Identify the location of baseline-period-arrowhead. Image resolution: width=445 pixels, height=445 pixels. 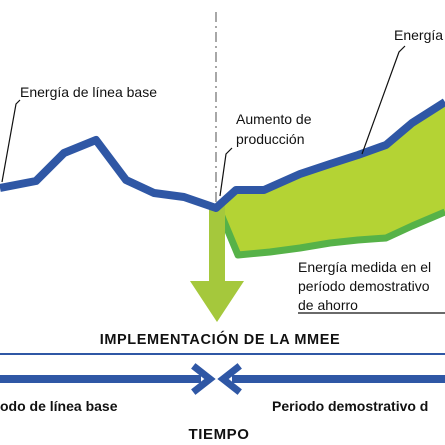
(203, 379).